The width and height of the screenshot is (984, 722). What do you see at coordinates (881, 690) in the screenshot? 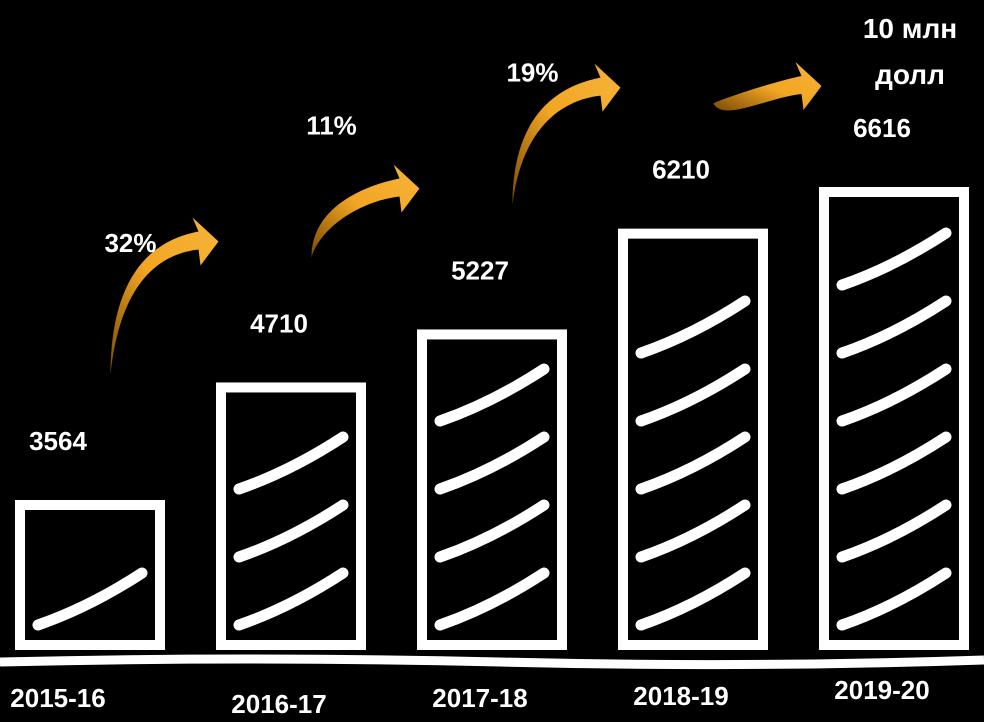
I see `x-tick-label: 2019-20` at bounding box center [881, 690].